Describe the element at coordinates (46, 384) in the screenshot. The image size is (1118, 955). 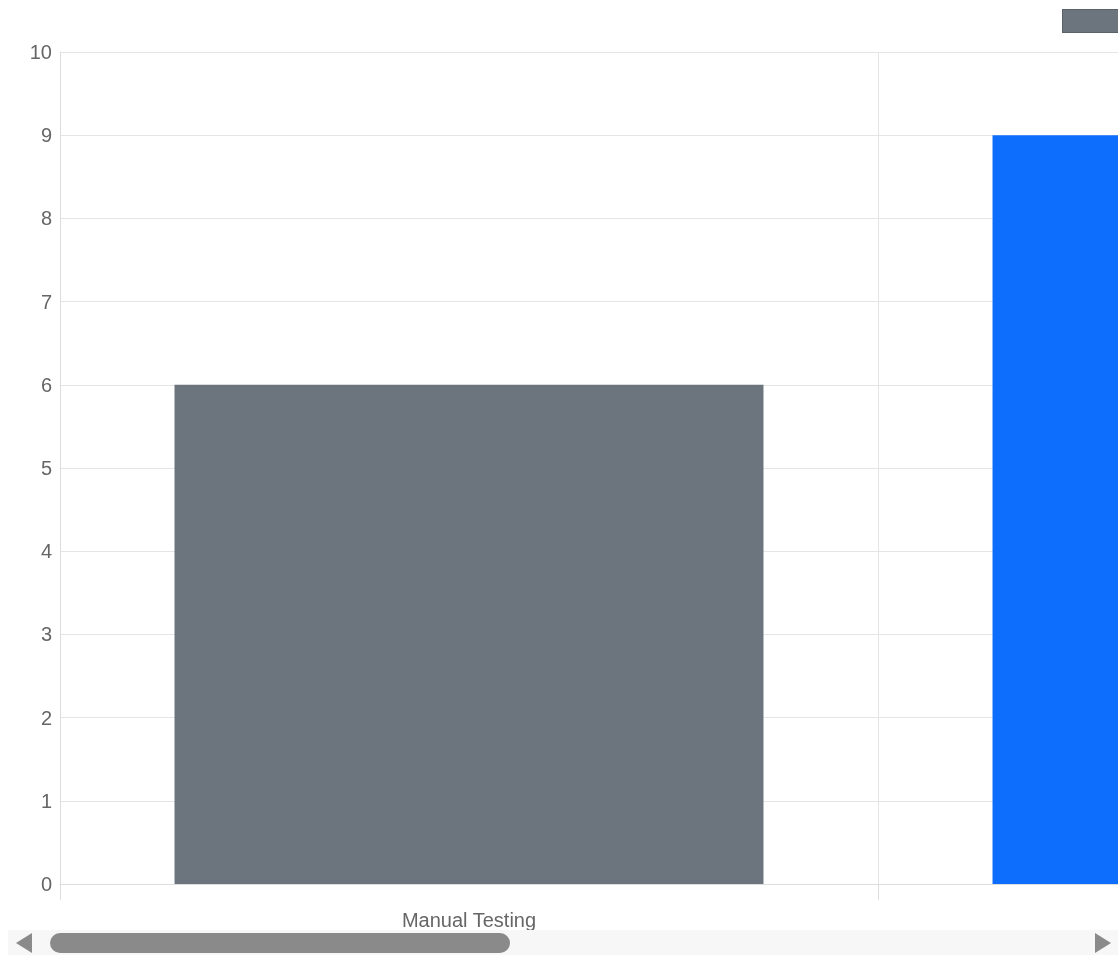
I see `y-tick-label: 6` at that location.